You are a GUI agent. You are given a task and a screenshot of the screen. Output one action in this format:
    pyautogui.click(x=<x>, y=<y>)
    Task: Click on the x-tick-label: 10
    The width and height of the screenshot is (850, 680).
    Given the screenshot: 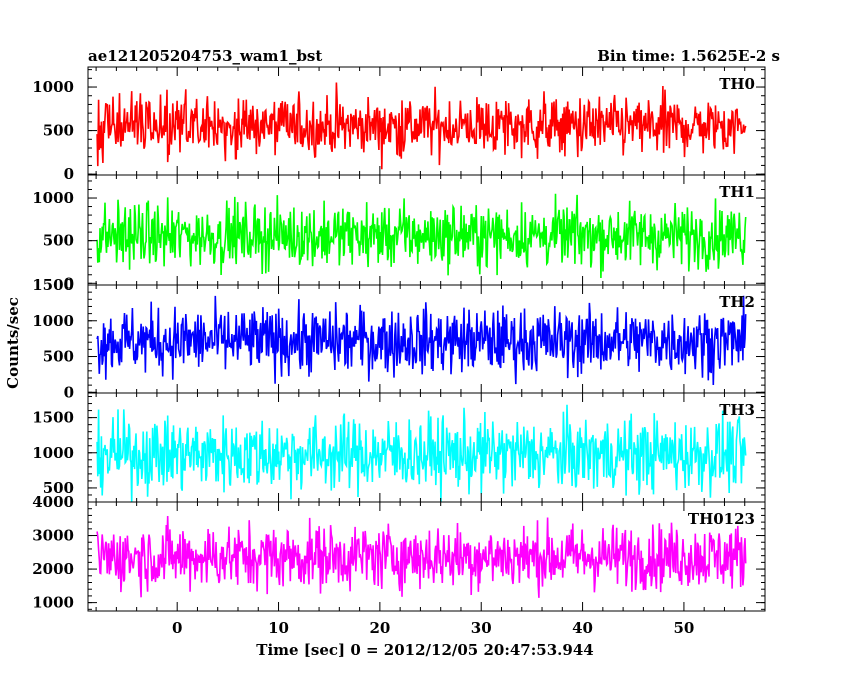 What is the action you would take?
    pyautogui.click(x=278, y=628)
    